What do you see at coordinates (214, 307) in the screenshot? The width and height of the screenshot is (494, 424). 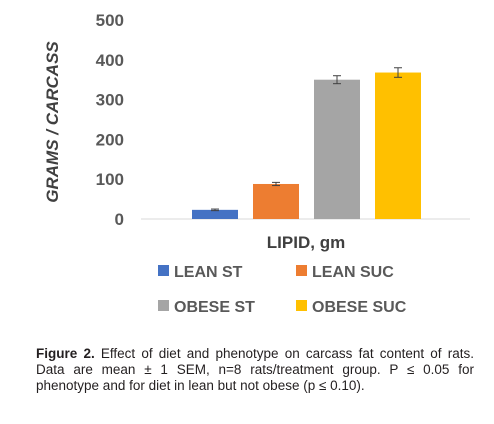 I see `legend-label: OBESE ST` at bounding box center [214, 307].